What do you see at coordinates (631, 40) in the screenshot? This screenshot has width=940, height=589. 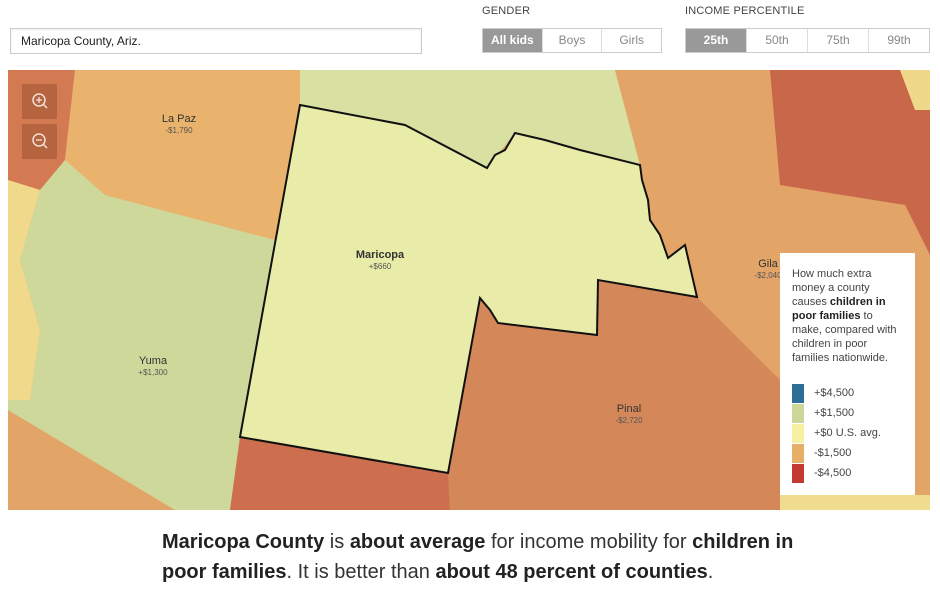 I see `toggle-button: Girls` at bounding box center [631, 40].